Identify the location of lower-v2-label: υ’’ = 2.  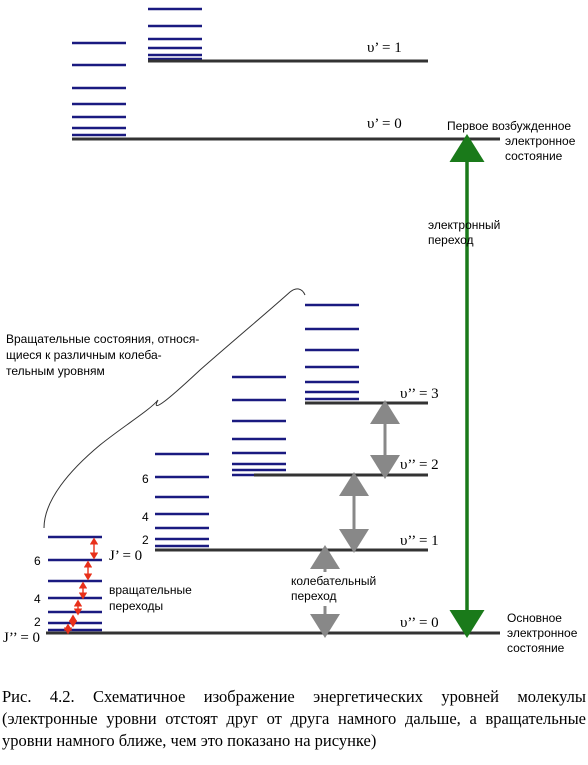
(419, 465).